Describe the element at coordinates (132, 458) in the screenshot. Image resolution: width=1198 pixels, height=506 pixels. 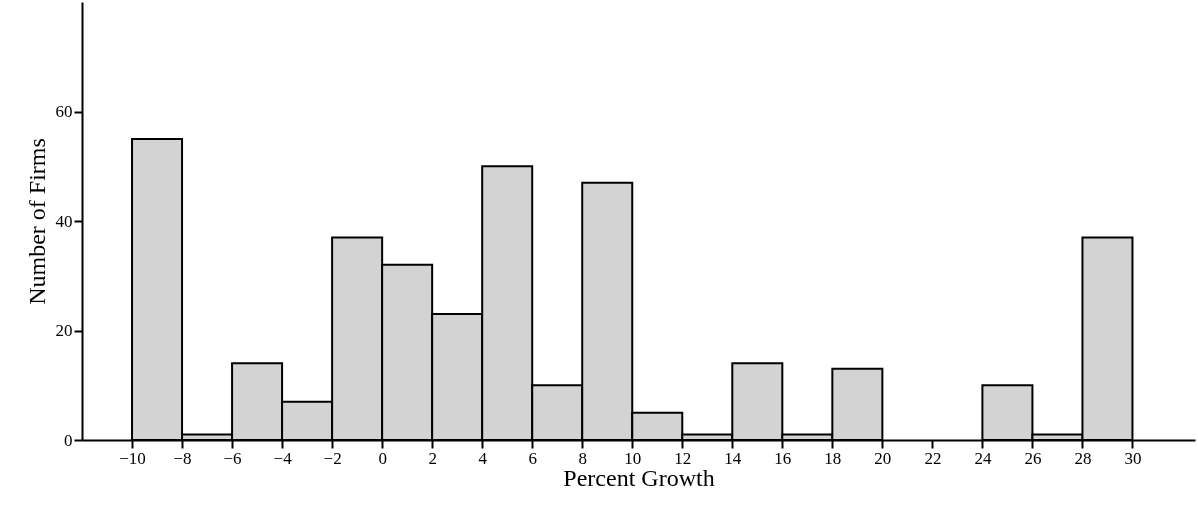
I see `x-tick-label: −10` at that location.